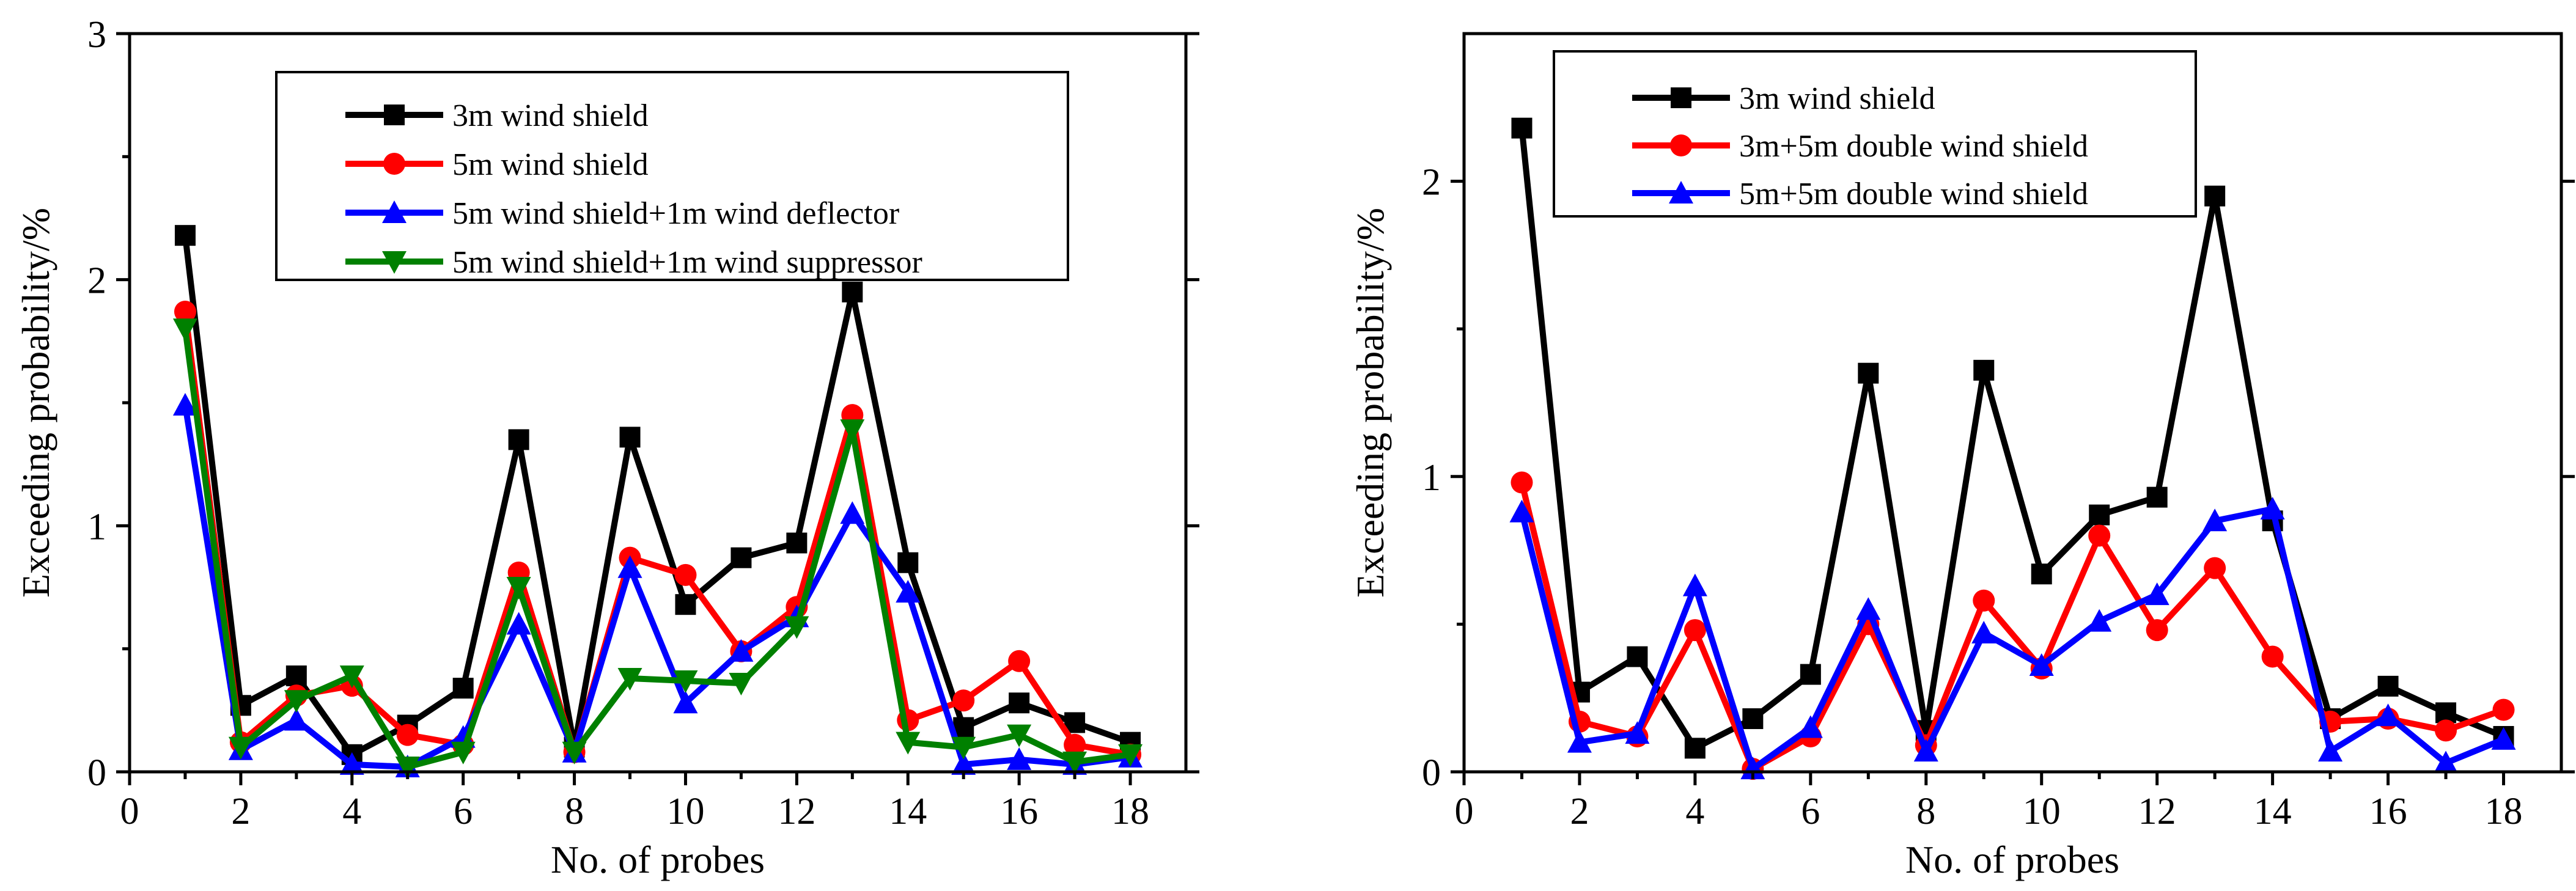 This screenshot has height=891, width=2576. What do you see at coordinates (2012, 860) in the screenshot?
I see `right-x-axis-title: No. of probes` at bounding box center [2012, 860].